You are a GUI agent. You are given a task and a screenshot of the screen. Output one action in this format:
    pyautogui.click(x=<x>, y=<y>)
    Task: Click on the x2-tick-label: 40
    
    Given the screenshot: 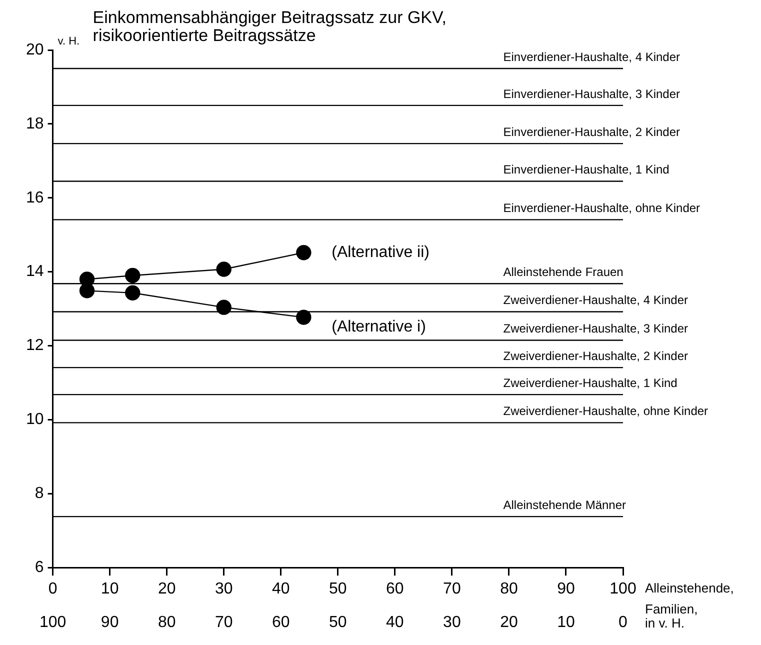 What is the action you would take?
    pyautogui.click(x=395, y=622)
    